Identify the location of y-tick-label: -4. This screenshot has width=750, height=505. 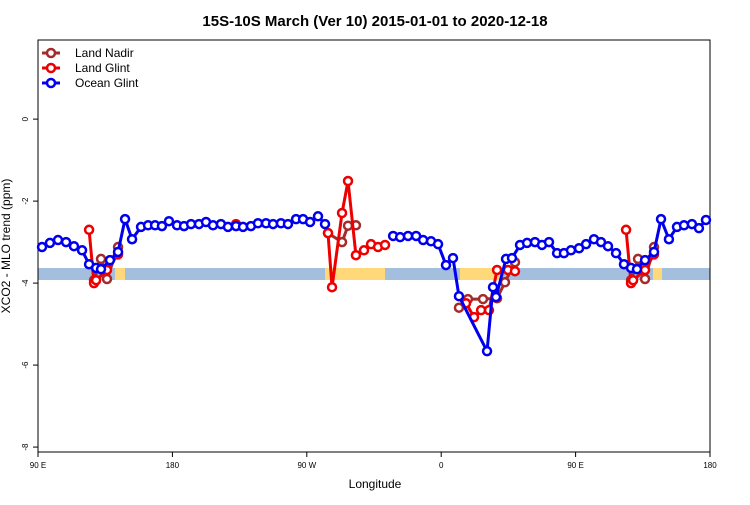
(25, 283).